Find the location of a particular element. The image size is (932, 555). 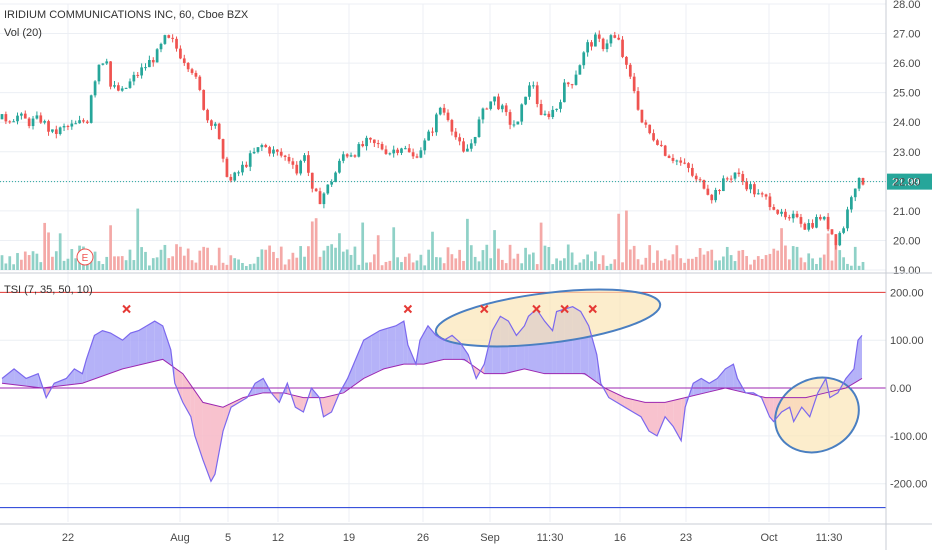

tsi-tick-label: -200.00 is located at coordinates (908, 485).